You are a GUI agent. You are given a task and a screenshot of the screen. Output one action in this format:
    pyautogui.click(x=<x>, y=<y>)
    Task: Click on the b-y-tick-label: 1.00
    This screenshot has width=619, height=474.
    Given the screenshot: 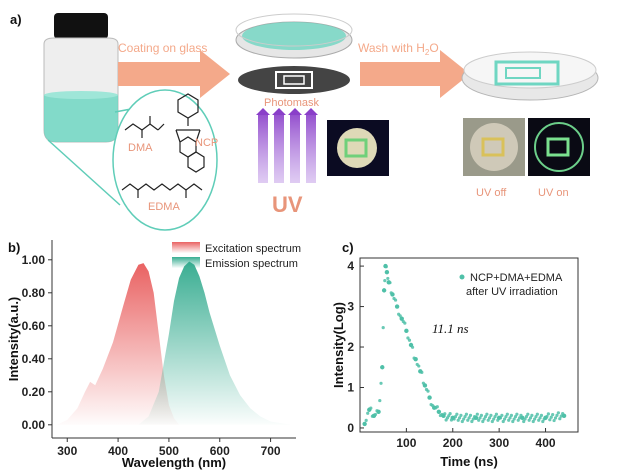 What is the action you would take?
    pyautogui.click(x=34, y=260)
    